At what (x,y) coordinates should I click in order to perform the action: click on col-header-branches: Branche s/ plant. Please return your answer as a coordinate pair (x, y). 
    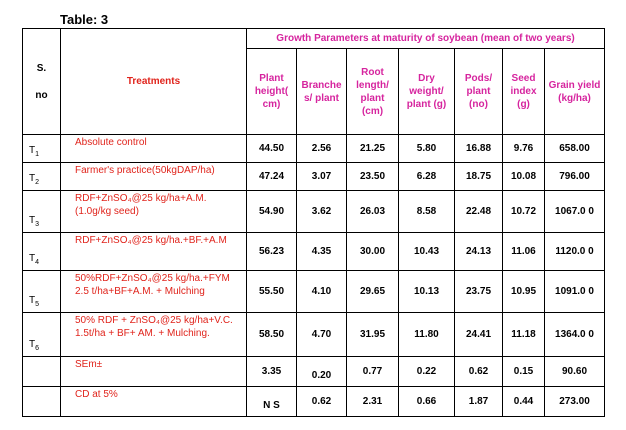
    Looking at the image, I should click on (321, 91).